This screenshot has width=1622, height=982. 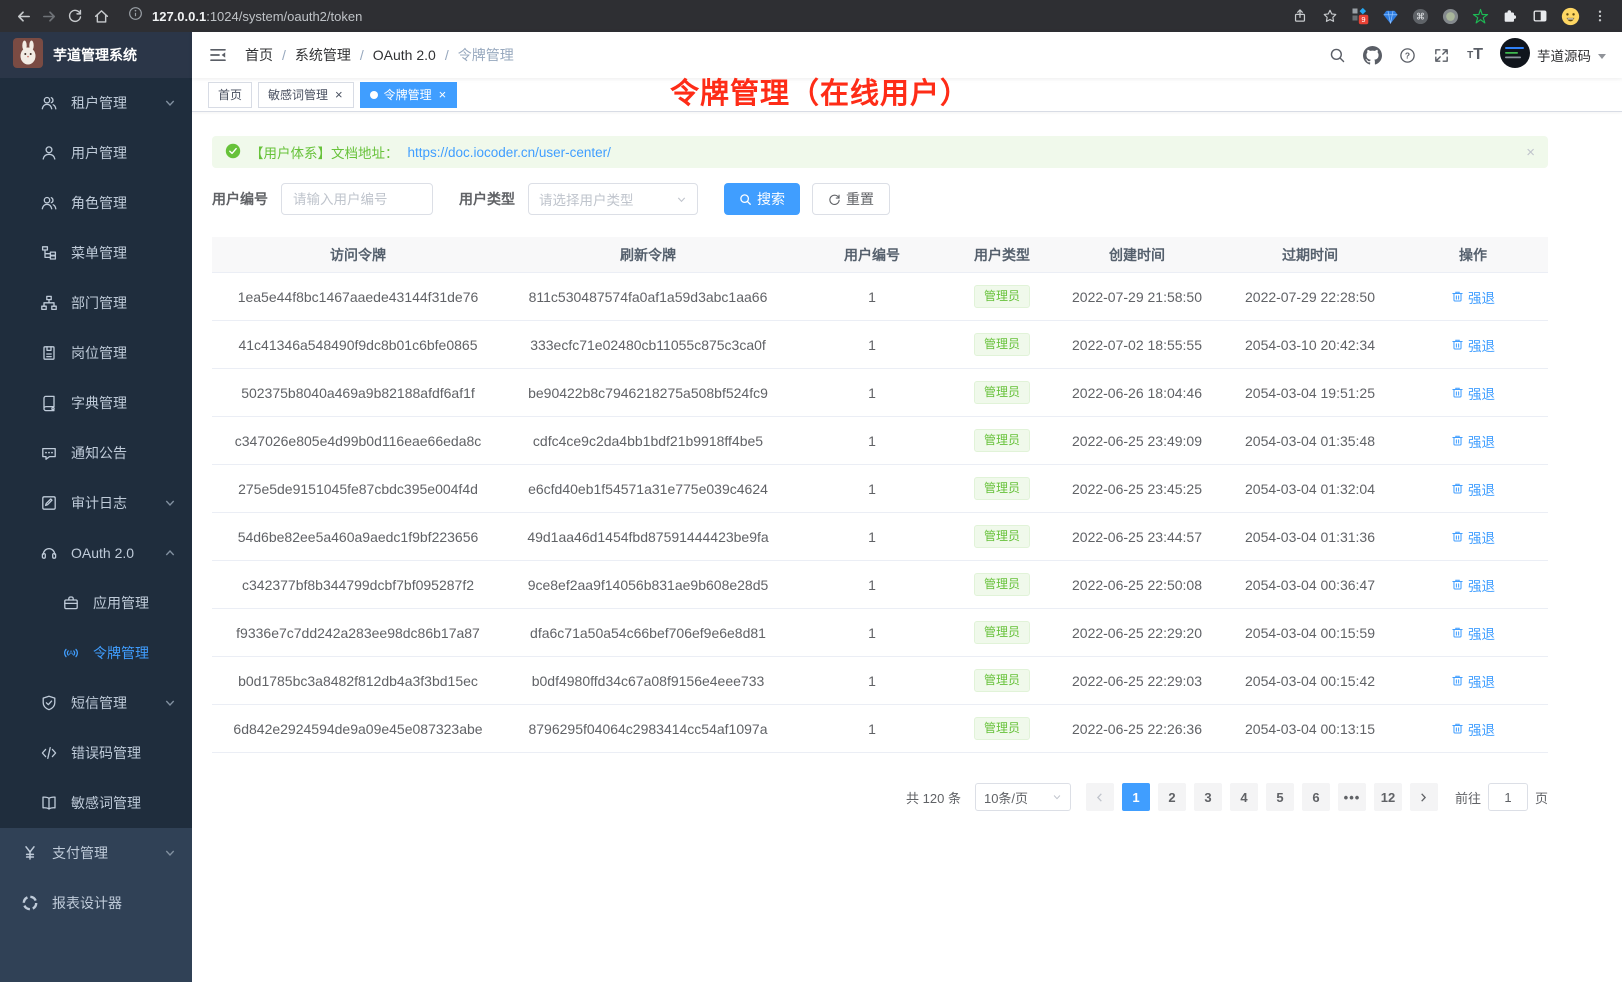 I want to click on page-button-6: 6, so click(x=1315, y=797).